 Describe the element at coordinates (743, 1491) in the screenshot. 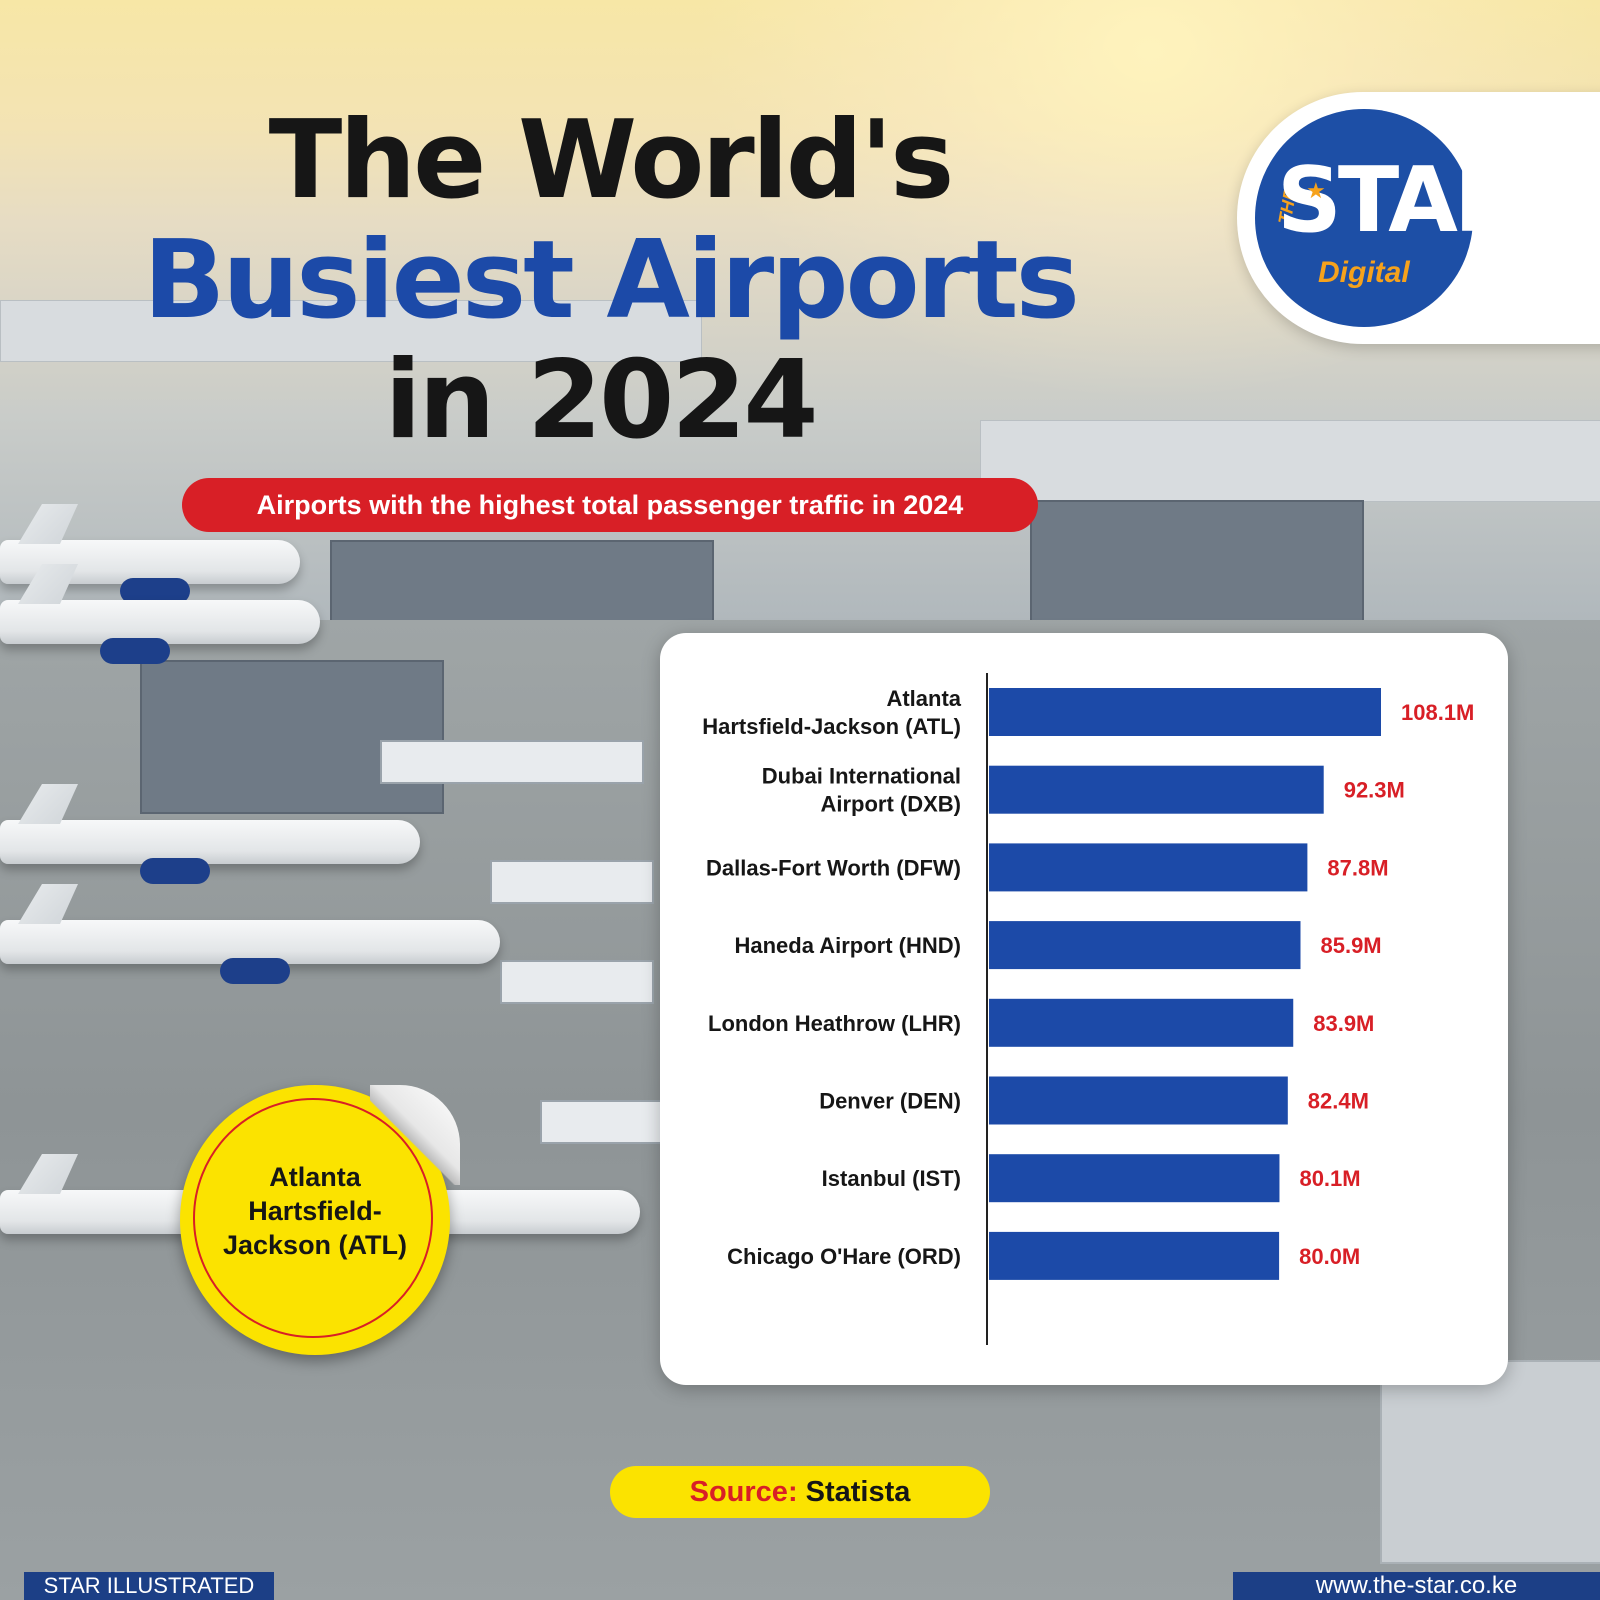

I see `source-label: Source:` at that location.